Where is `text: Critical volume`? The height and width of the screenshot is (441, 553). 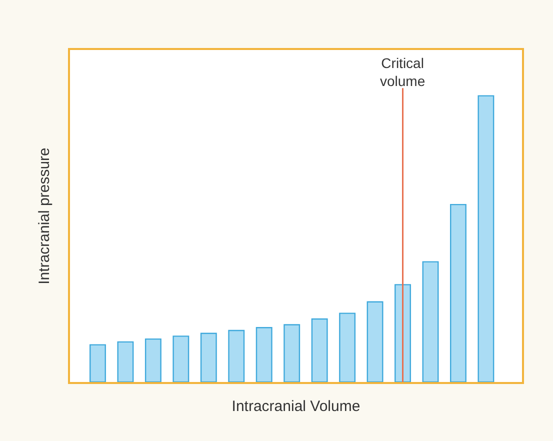 text: Critical volume is located at coordinates (403, 72).